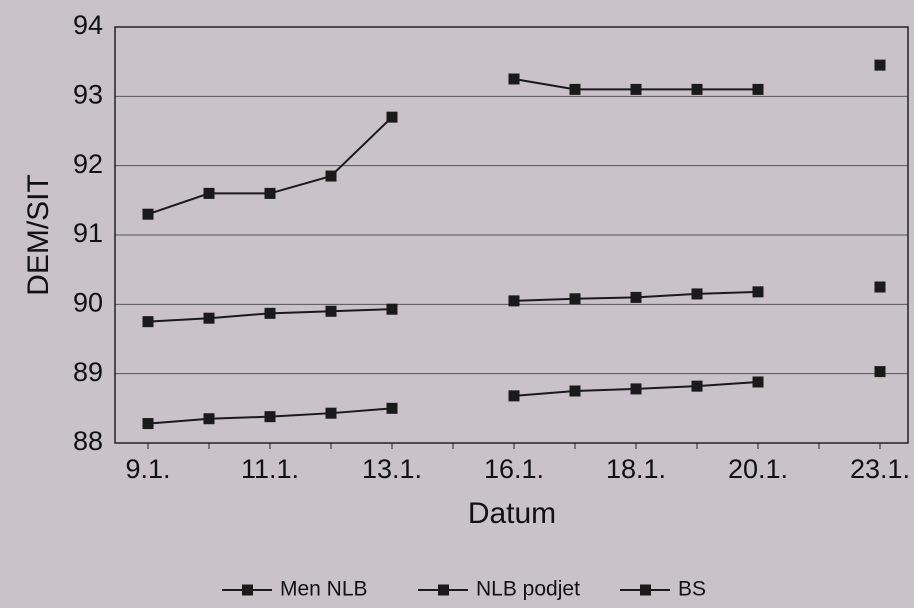 This screenshot has height=608, width=914. What do you see at coordinates (324, 589) in the screenshot?
I see `legend-label: Men NLB` at bounding box center [324, 589].